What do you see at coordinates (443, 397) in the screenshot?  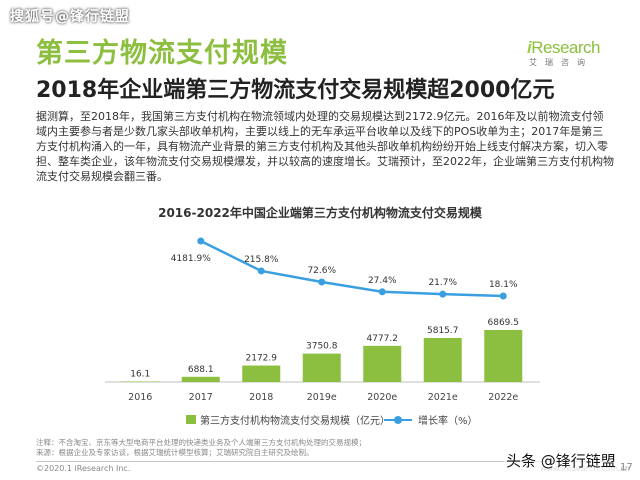 I see `x-tick-label: 2021e` at bounding box center [443, 397].